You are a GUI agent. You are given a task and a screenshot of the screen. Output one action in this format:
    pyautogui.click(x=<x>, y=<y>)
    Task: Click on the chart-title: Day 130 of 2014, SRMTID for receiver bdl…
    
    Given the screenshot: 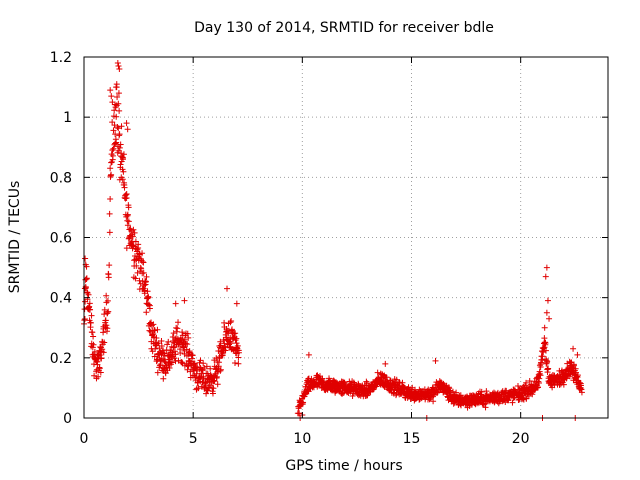 What is the action you would take?
    pyautogui.click(x=344, y=28)
    